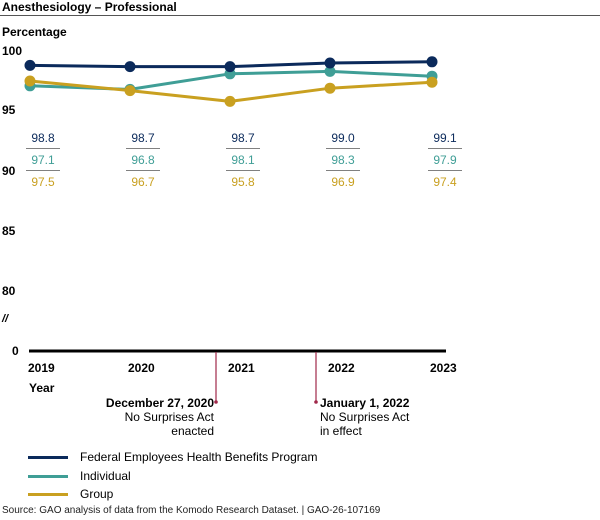 The width and height of the screenshot is (600, 520). Describe the element at coordinates (48, 494) in the screenshot. I see `legend-swatch-group` at that location.